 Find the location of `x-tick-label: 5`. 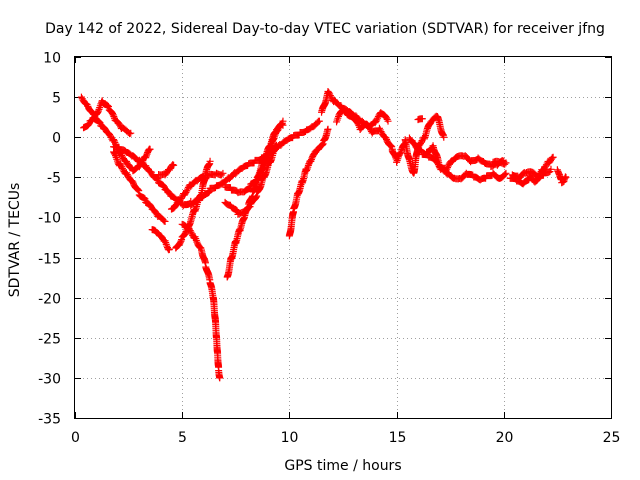

x-tick-label: 5 is located at coordinates (182, 438).